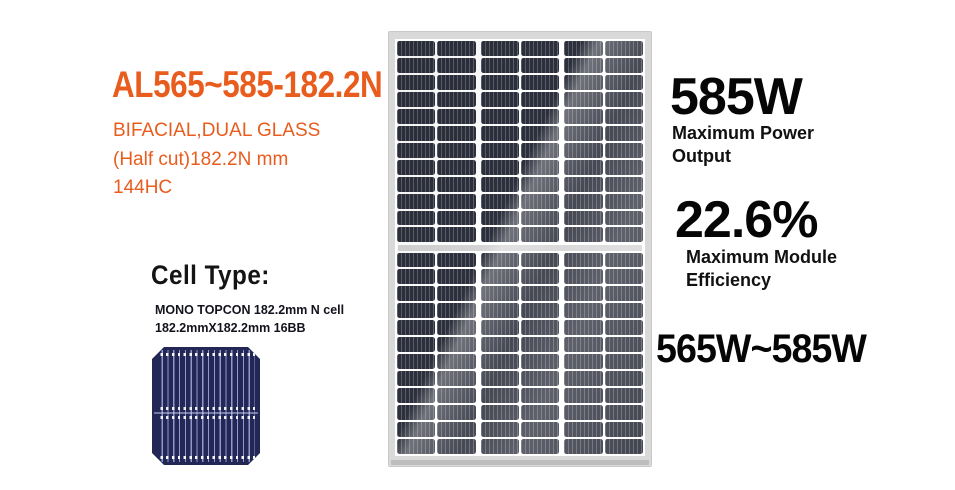 The width and height of the screenshot is (955, 490). I want to click on wafer-middle-seam, so click(206, 413).